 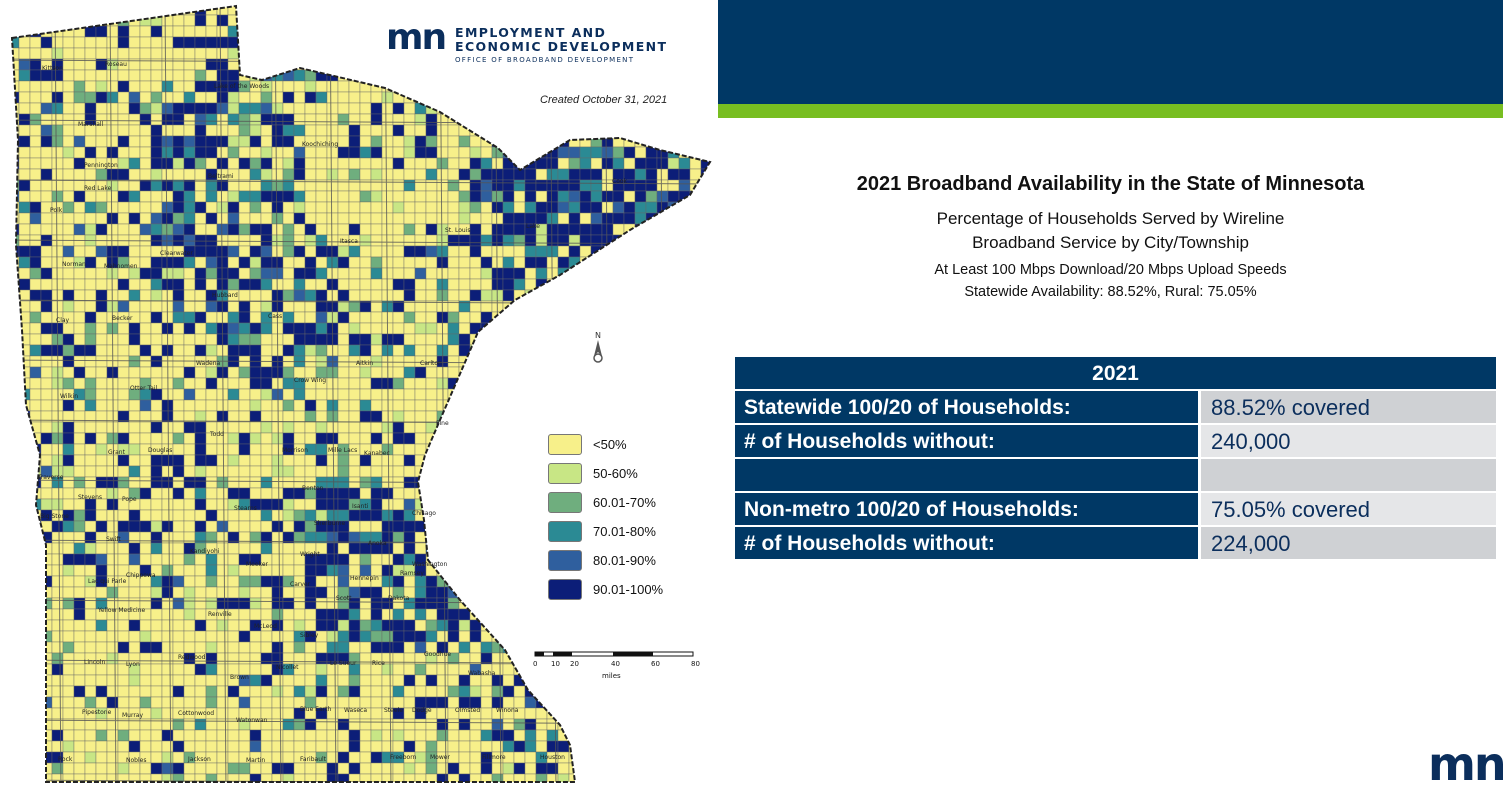 I want to click on legend-swatch, so click(x=565, y=444).